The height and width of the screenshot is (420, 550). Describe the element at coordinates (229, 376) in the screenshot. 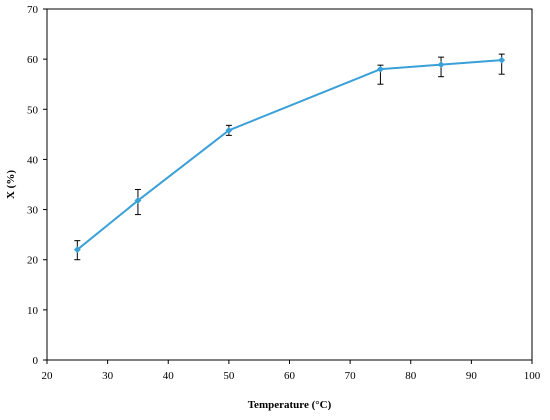

I see `x-tick-label: 50` at that location.